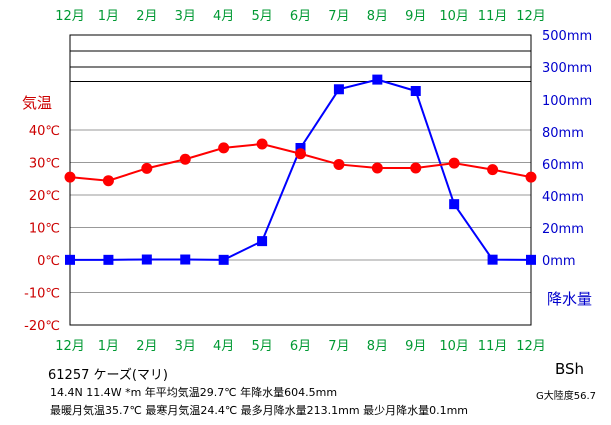 This screenshot has width=611, height=425. Describe the element at coordinates (223, 346) in the screenshot. I see `month-label-bottom: 4月` at that location.